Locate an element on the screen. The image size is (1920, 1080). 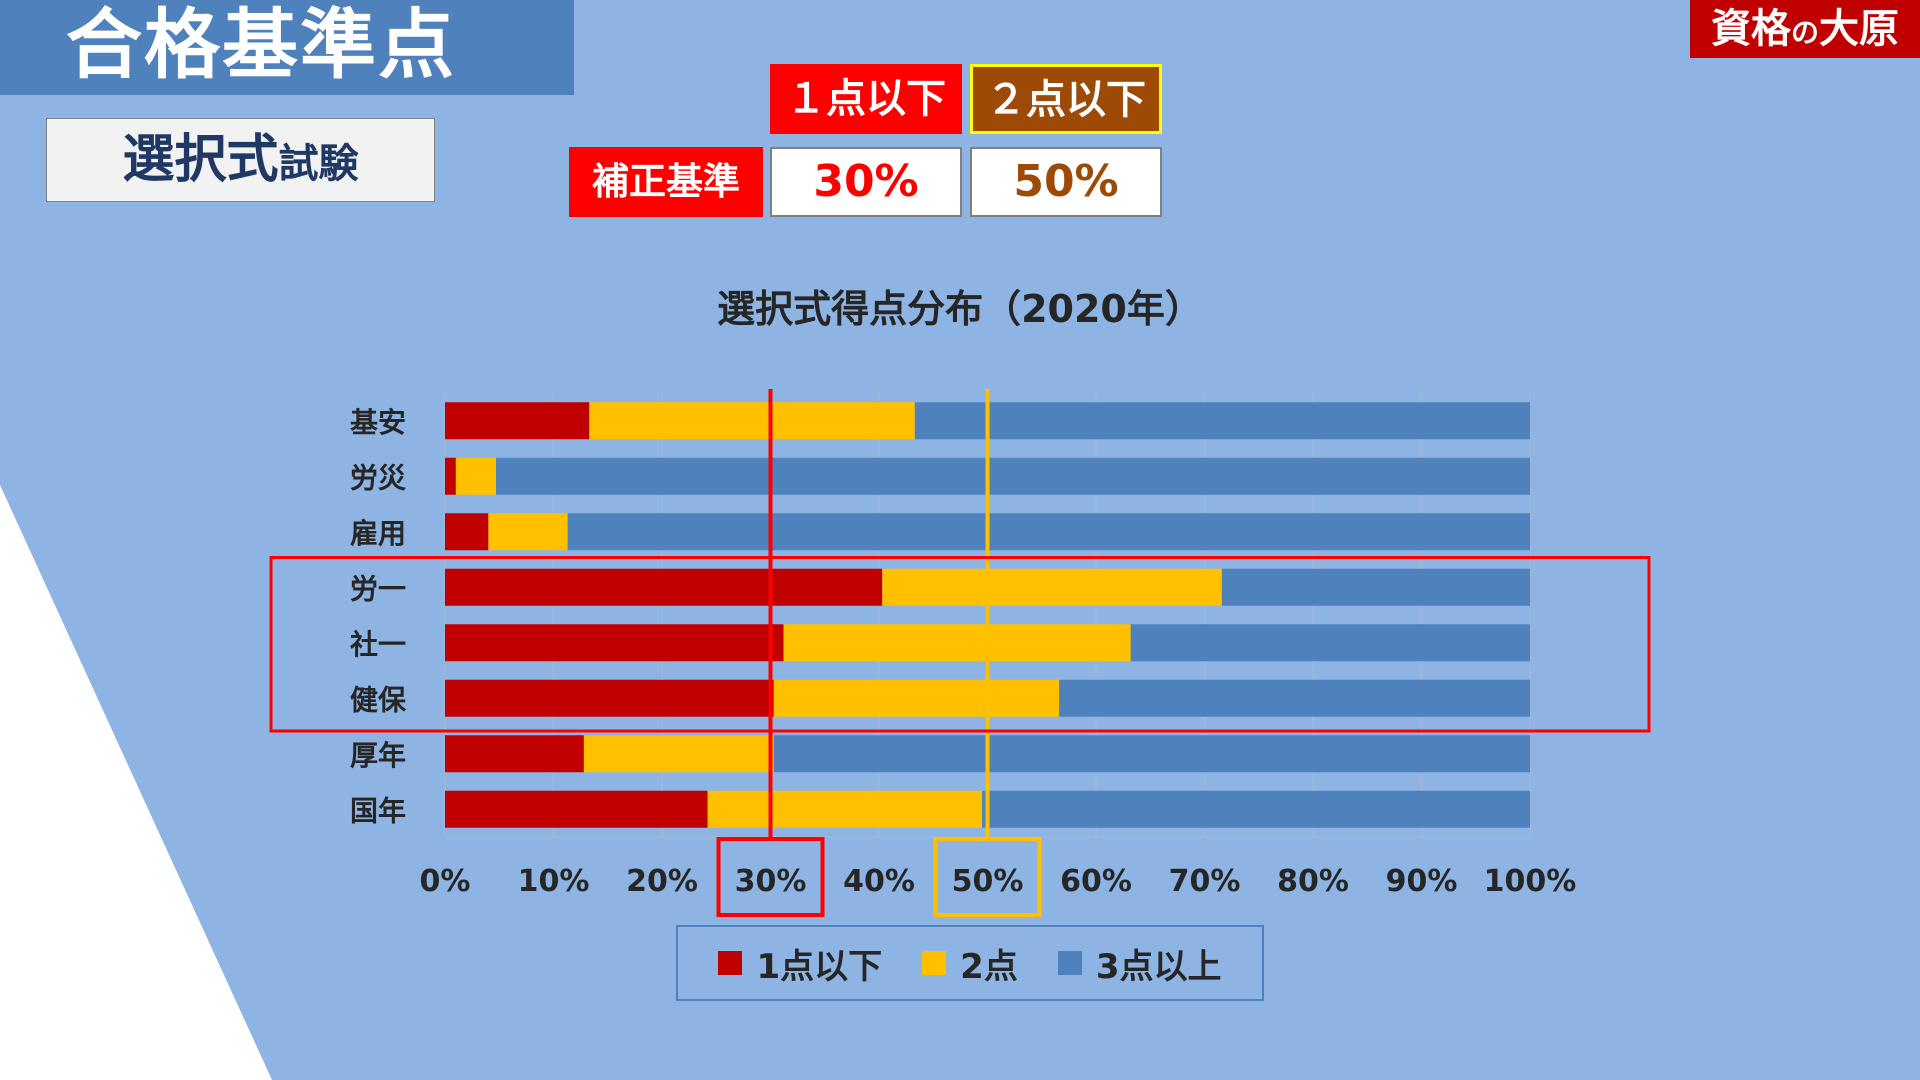
category-label: 労災 is located at coordinates (378, 477).